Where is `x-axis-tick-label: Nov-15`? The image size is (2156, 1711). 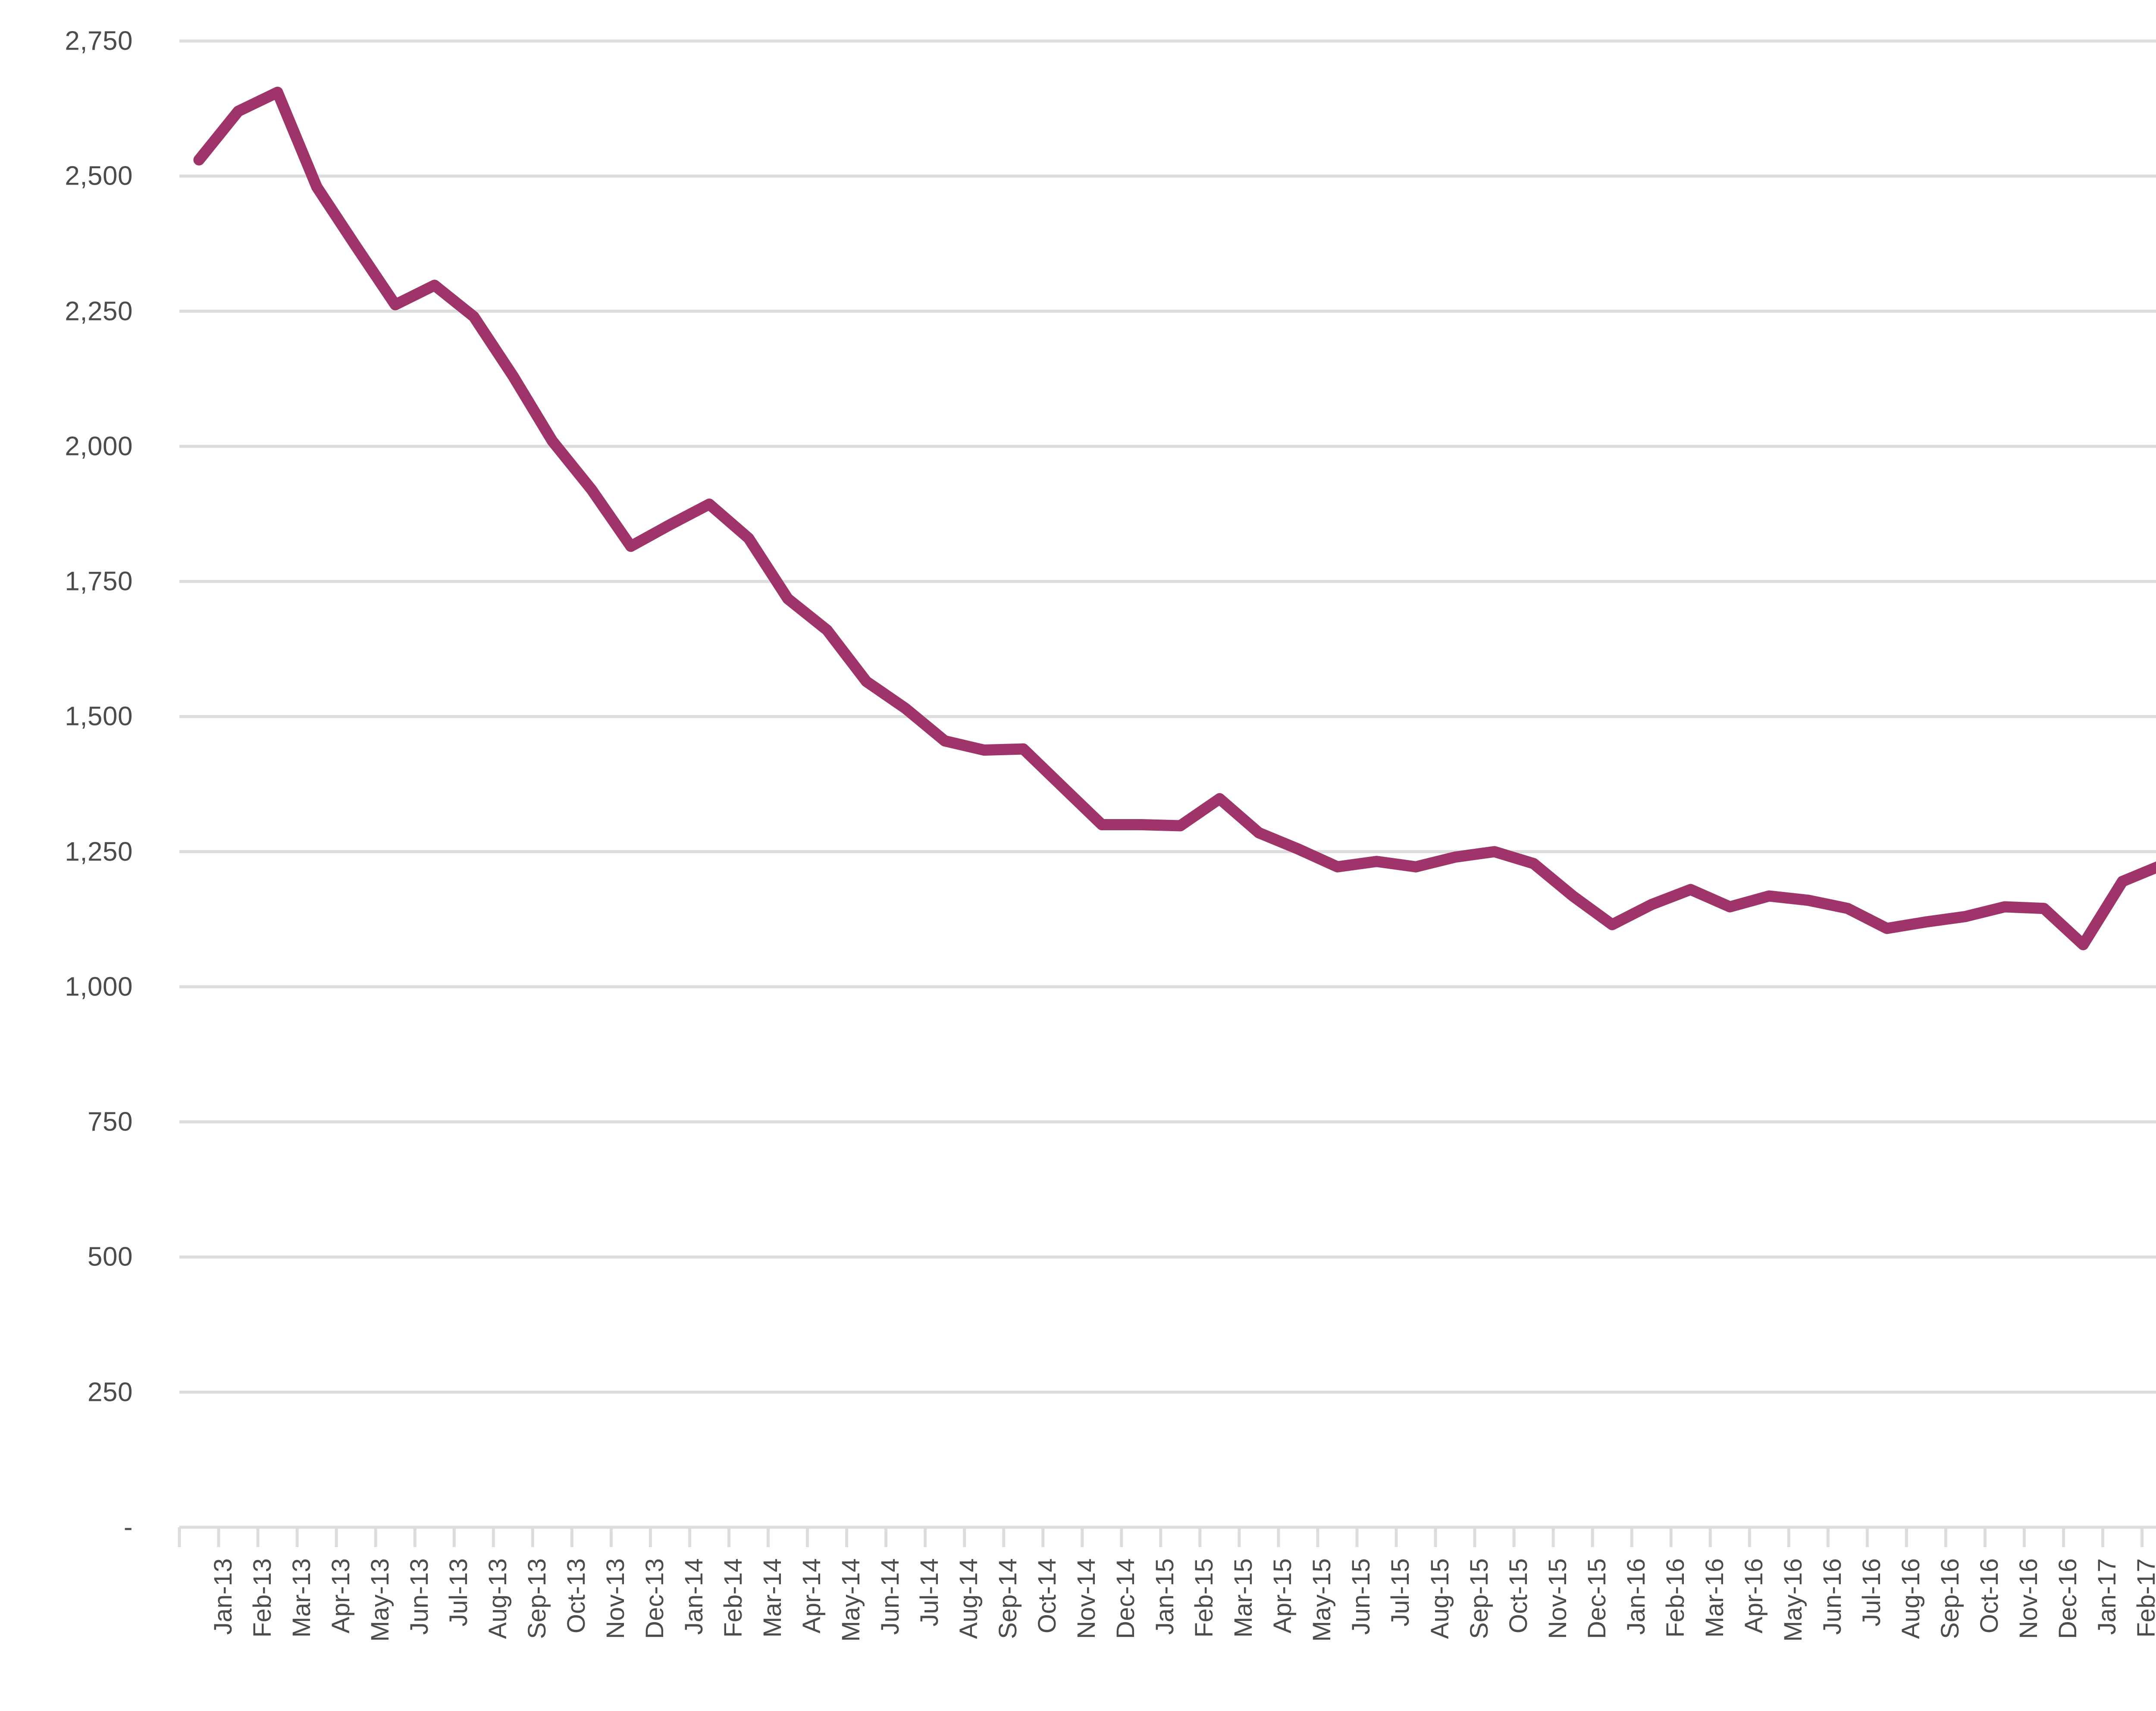 x-axis-tick-label: Nov-15 is located at coordinates (1557, 1598).